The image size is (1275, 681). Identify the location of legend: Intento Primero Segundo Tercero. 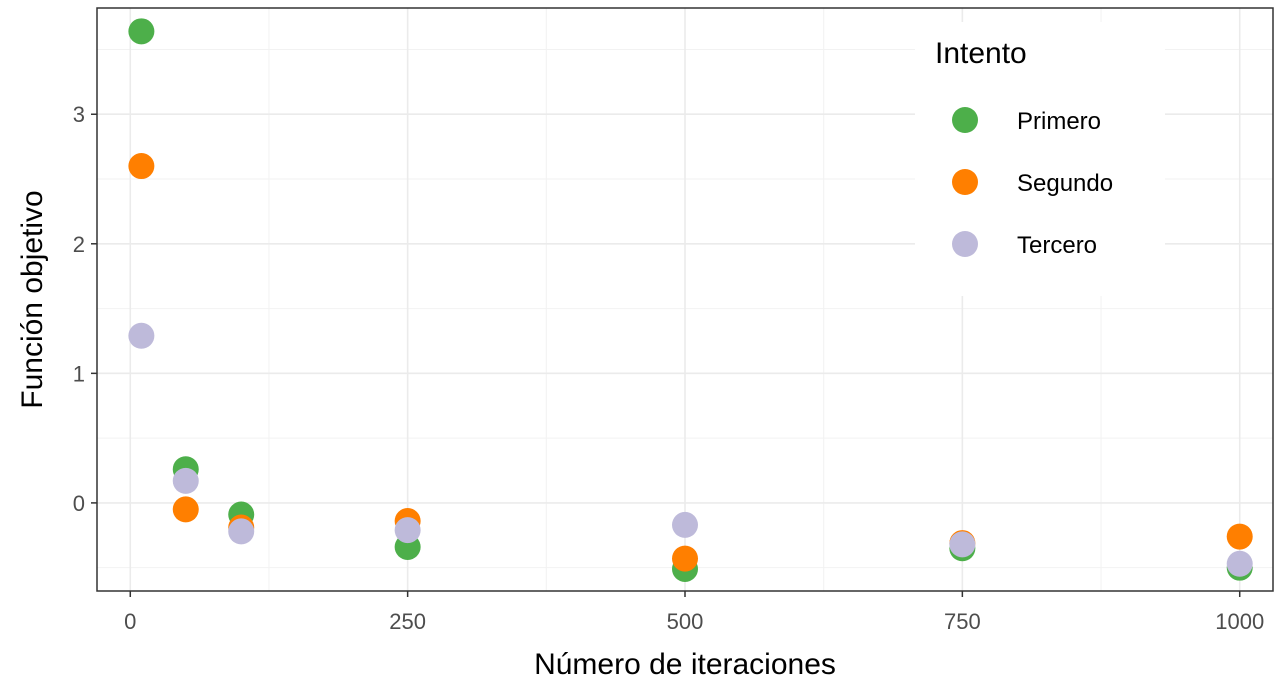
(1040, 159).